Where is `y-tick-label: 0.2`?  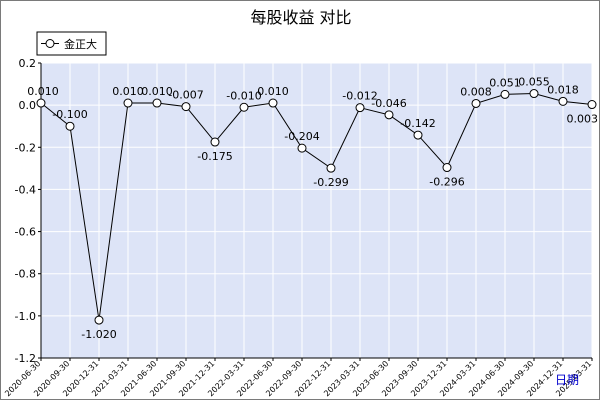
y-tick-label: 0.2 is located at coordinates (28, 63).